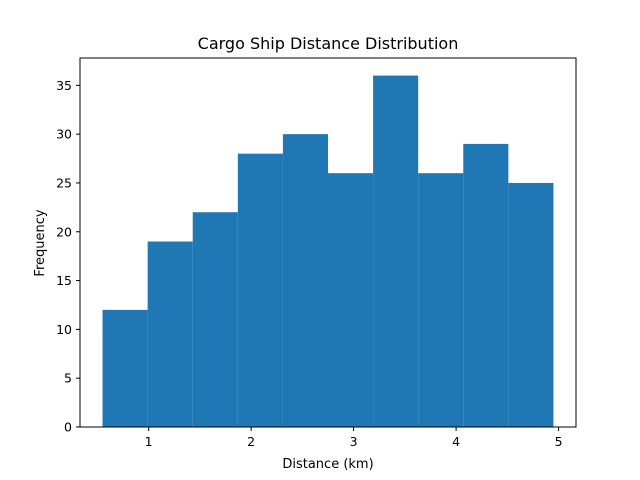  Describe the element at coordinates (64, 85) in the screenshot. I see `y-tick-label: 35` at that location.